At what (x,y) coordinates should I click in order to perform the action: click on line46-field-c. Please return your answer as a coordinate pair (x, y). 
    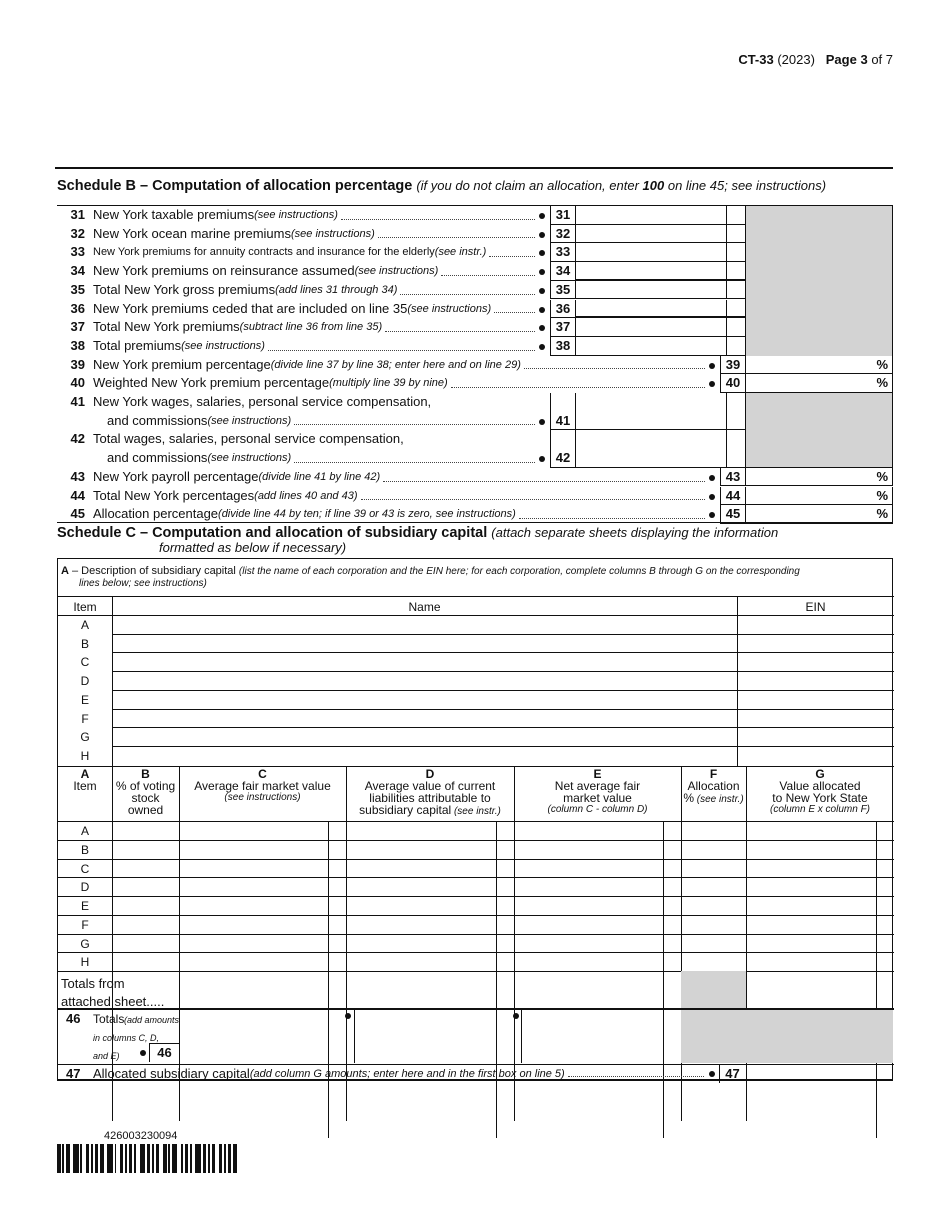
    Looking at the image, I should click on (254, 1036).